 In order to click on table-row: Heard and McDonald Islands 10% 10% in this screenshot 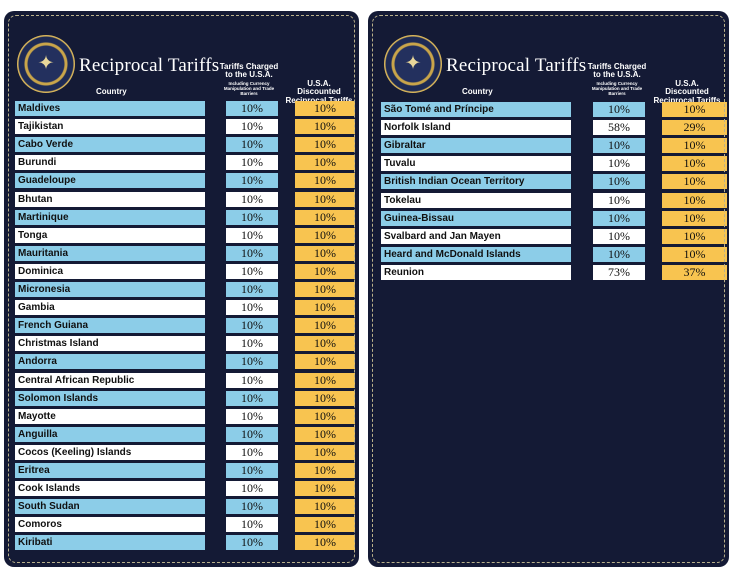, I will do `click(554, 254)`.